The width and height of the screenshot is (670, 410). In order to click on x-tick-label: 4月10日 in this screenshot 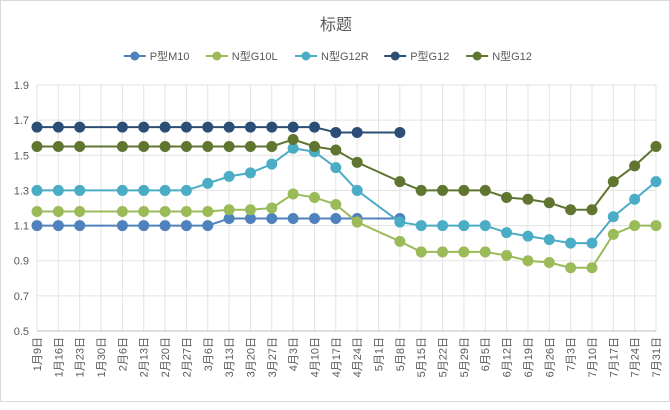, I will do `click(315, 357)`.